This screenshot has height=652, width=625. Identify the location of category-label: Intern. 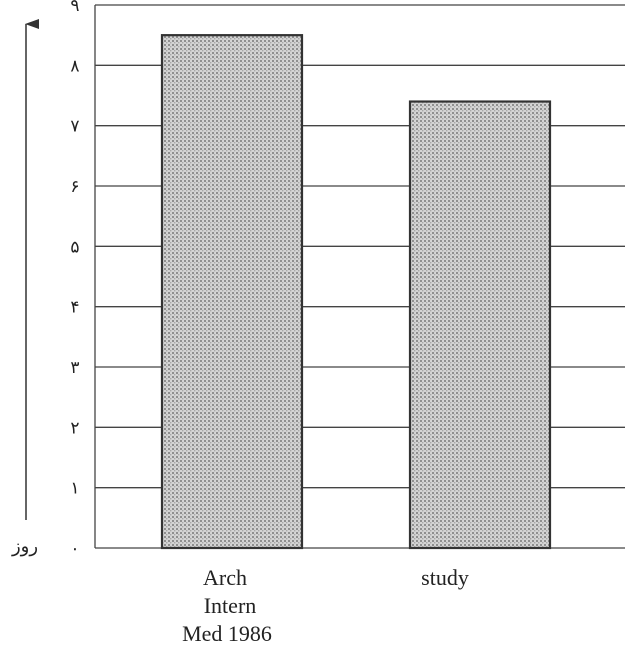
(230, 605).